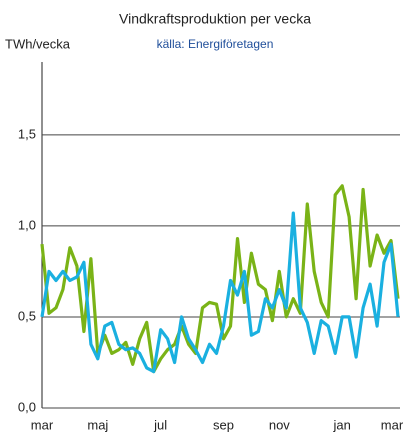 The image size is (406, 435). I want to click on x-tick-label: sep, so click(223, 424).